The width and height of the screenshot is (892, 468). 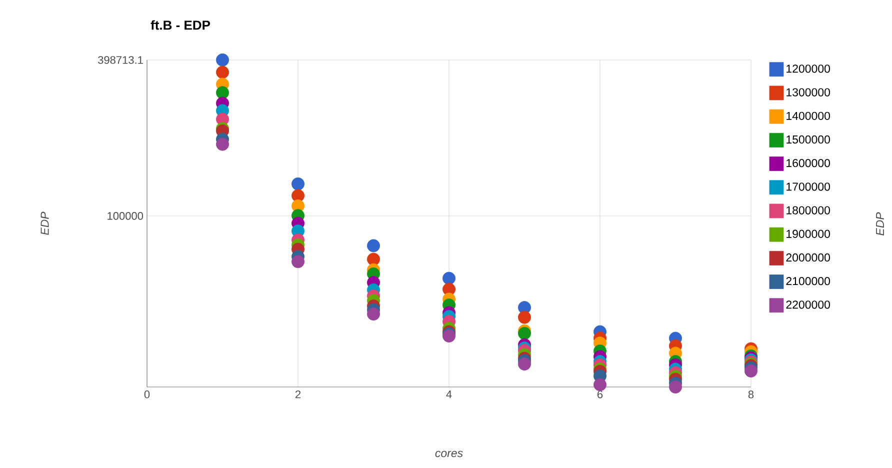 I want to click on legend-label: 1200000, so click(x=808, y=68).